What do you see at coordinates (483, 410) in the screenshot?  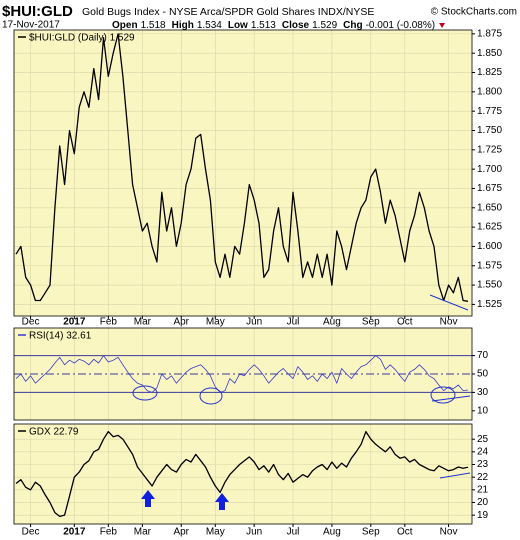 I see `y-tick-label: 10` at bounding box center [483, 410].